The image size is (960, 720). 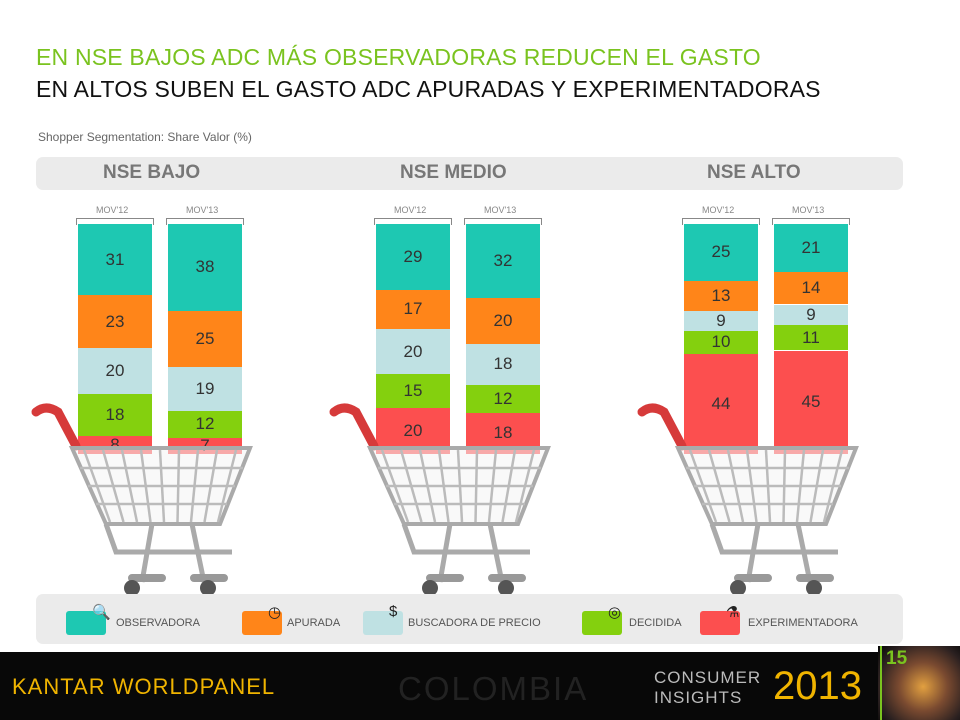 I want to click on bar-segment-buscadora: 9, so click(x=721, y=321).